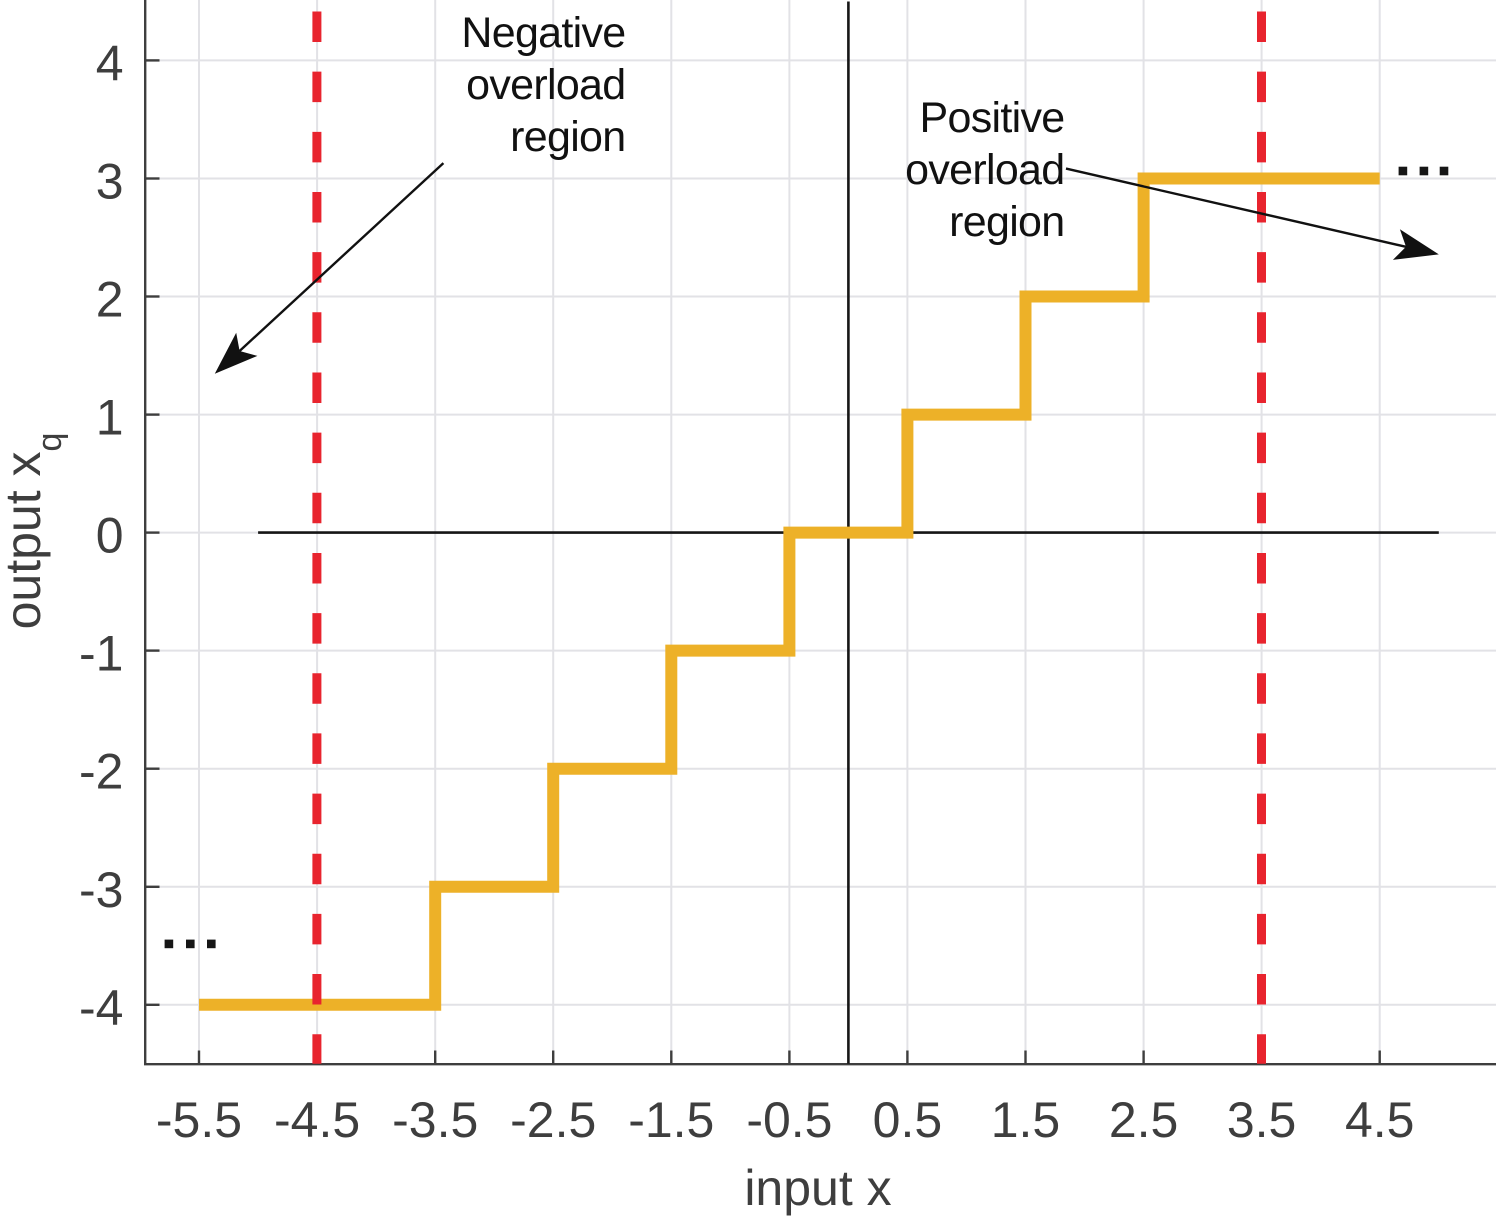  What do you see at coordinates (101, 1008) in the screenshot?
I see `svg-text: -4` at bounding box center [101, 1008].